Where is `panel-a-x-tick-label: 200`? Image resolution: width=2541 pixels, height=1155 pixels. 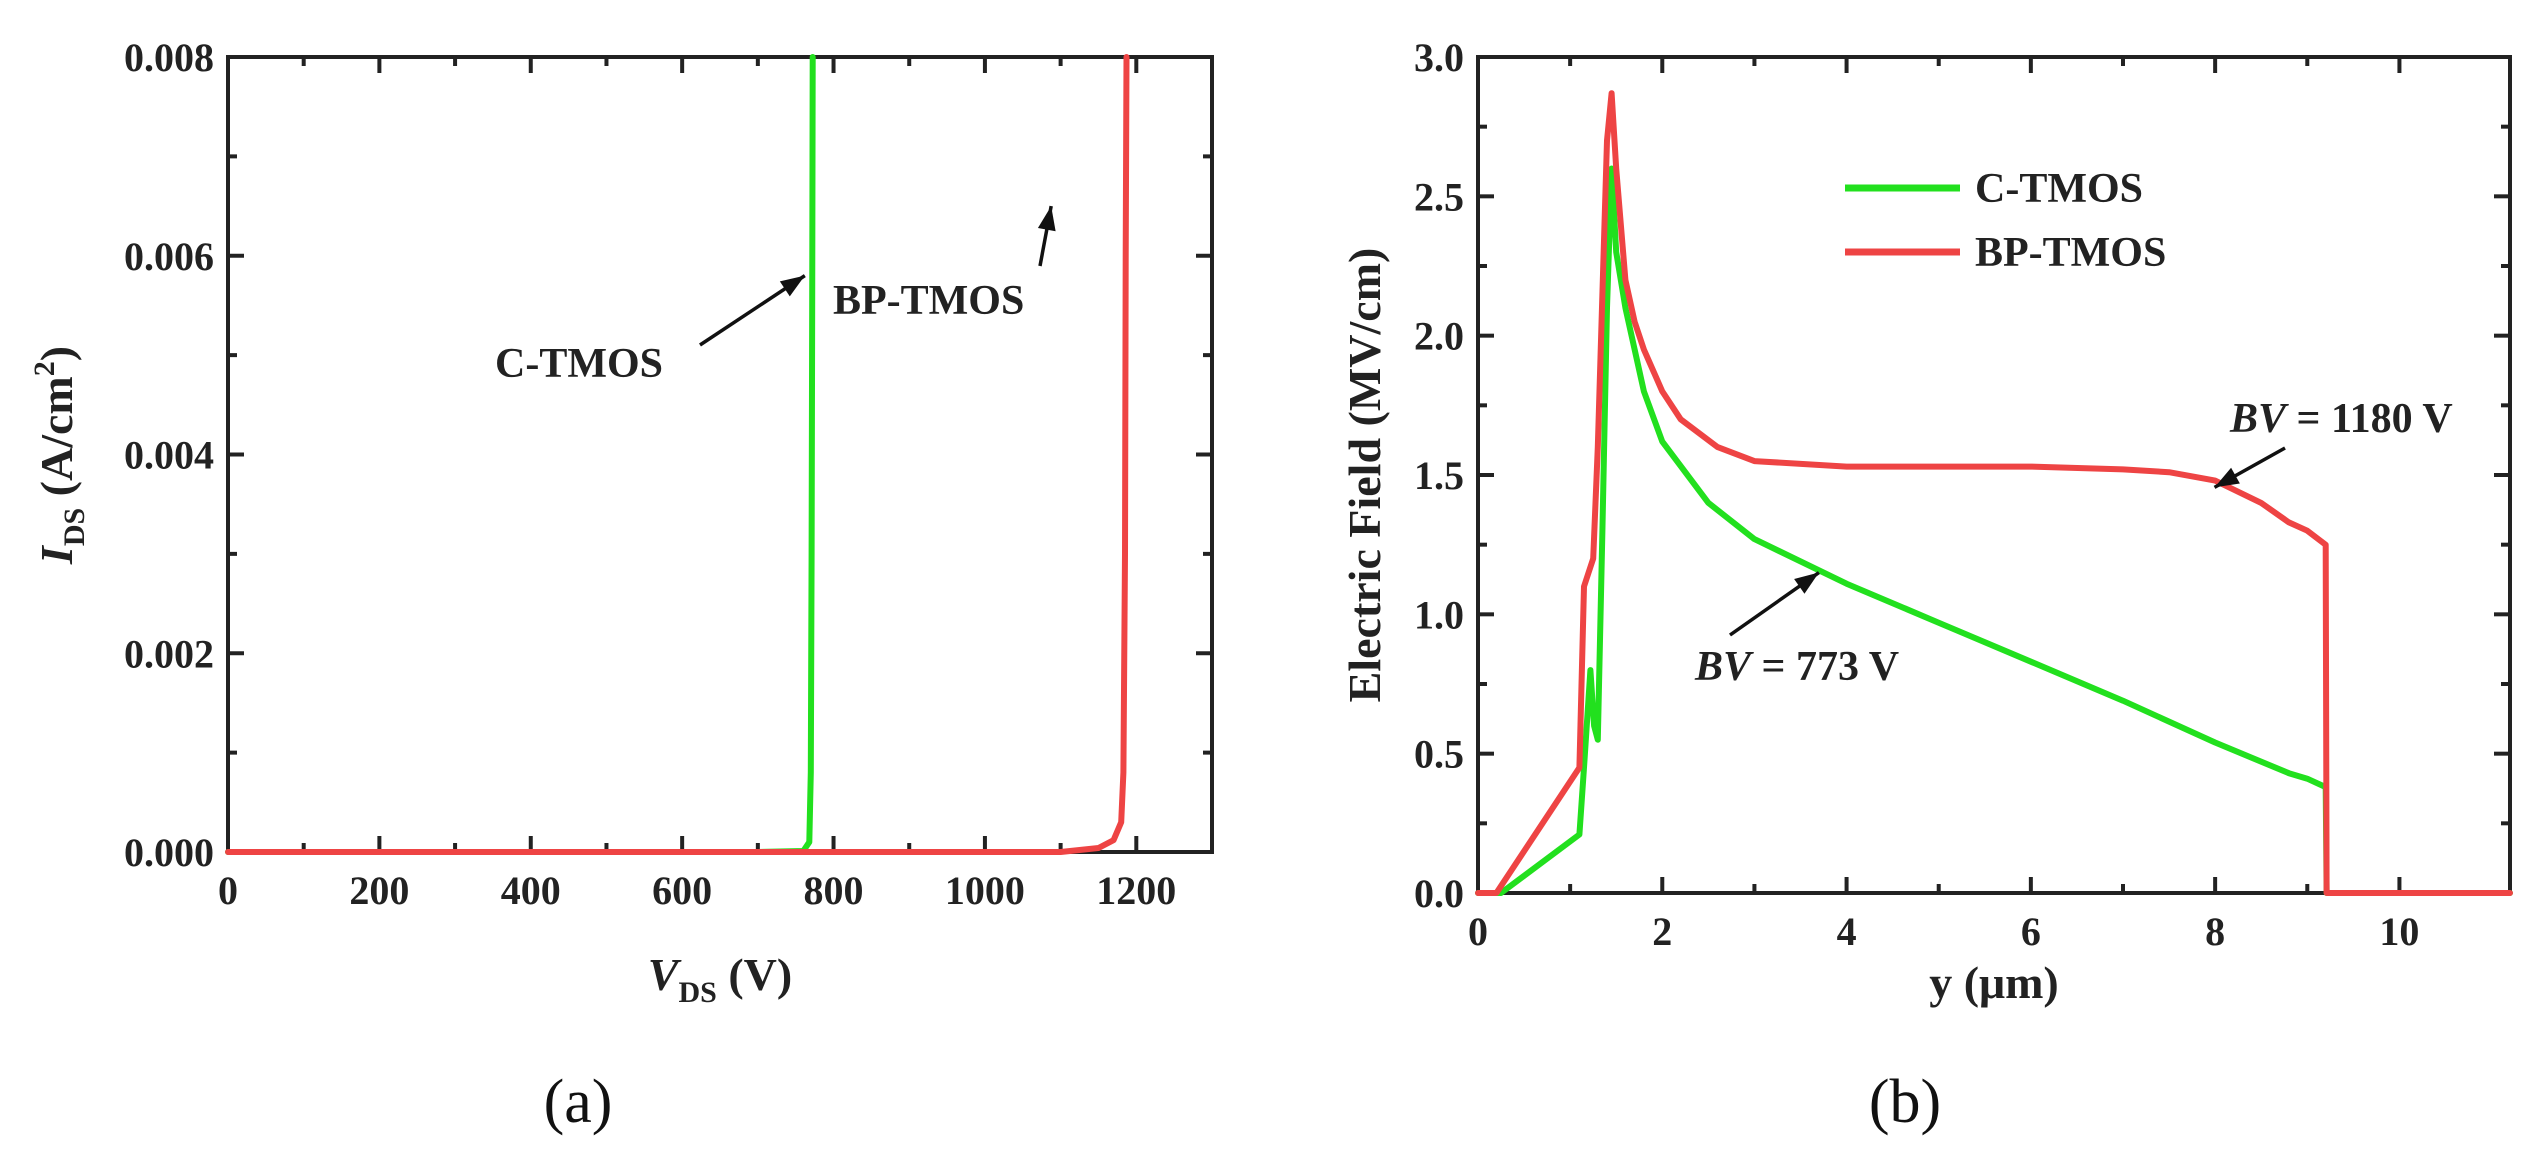
panel-a-x-tick-label: 200 is located at coordinates (379, 890).